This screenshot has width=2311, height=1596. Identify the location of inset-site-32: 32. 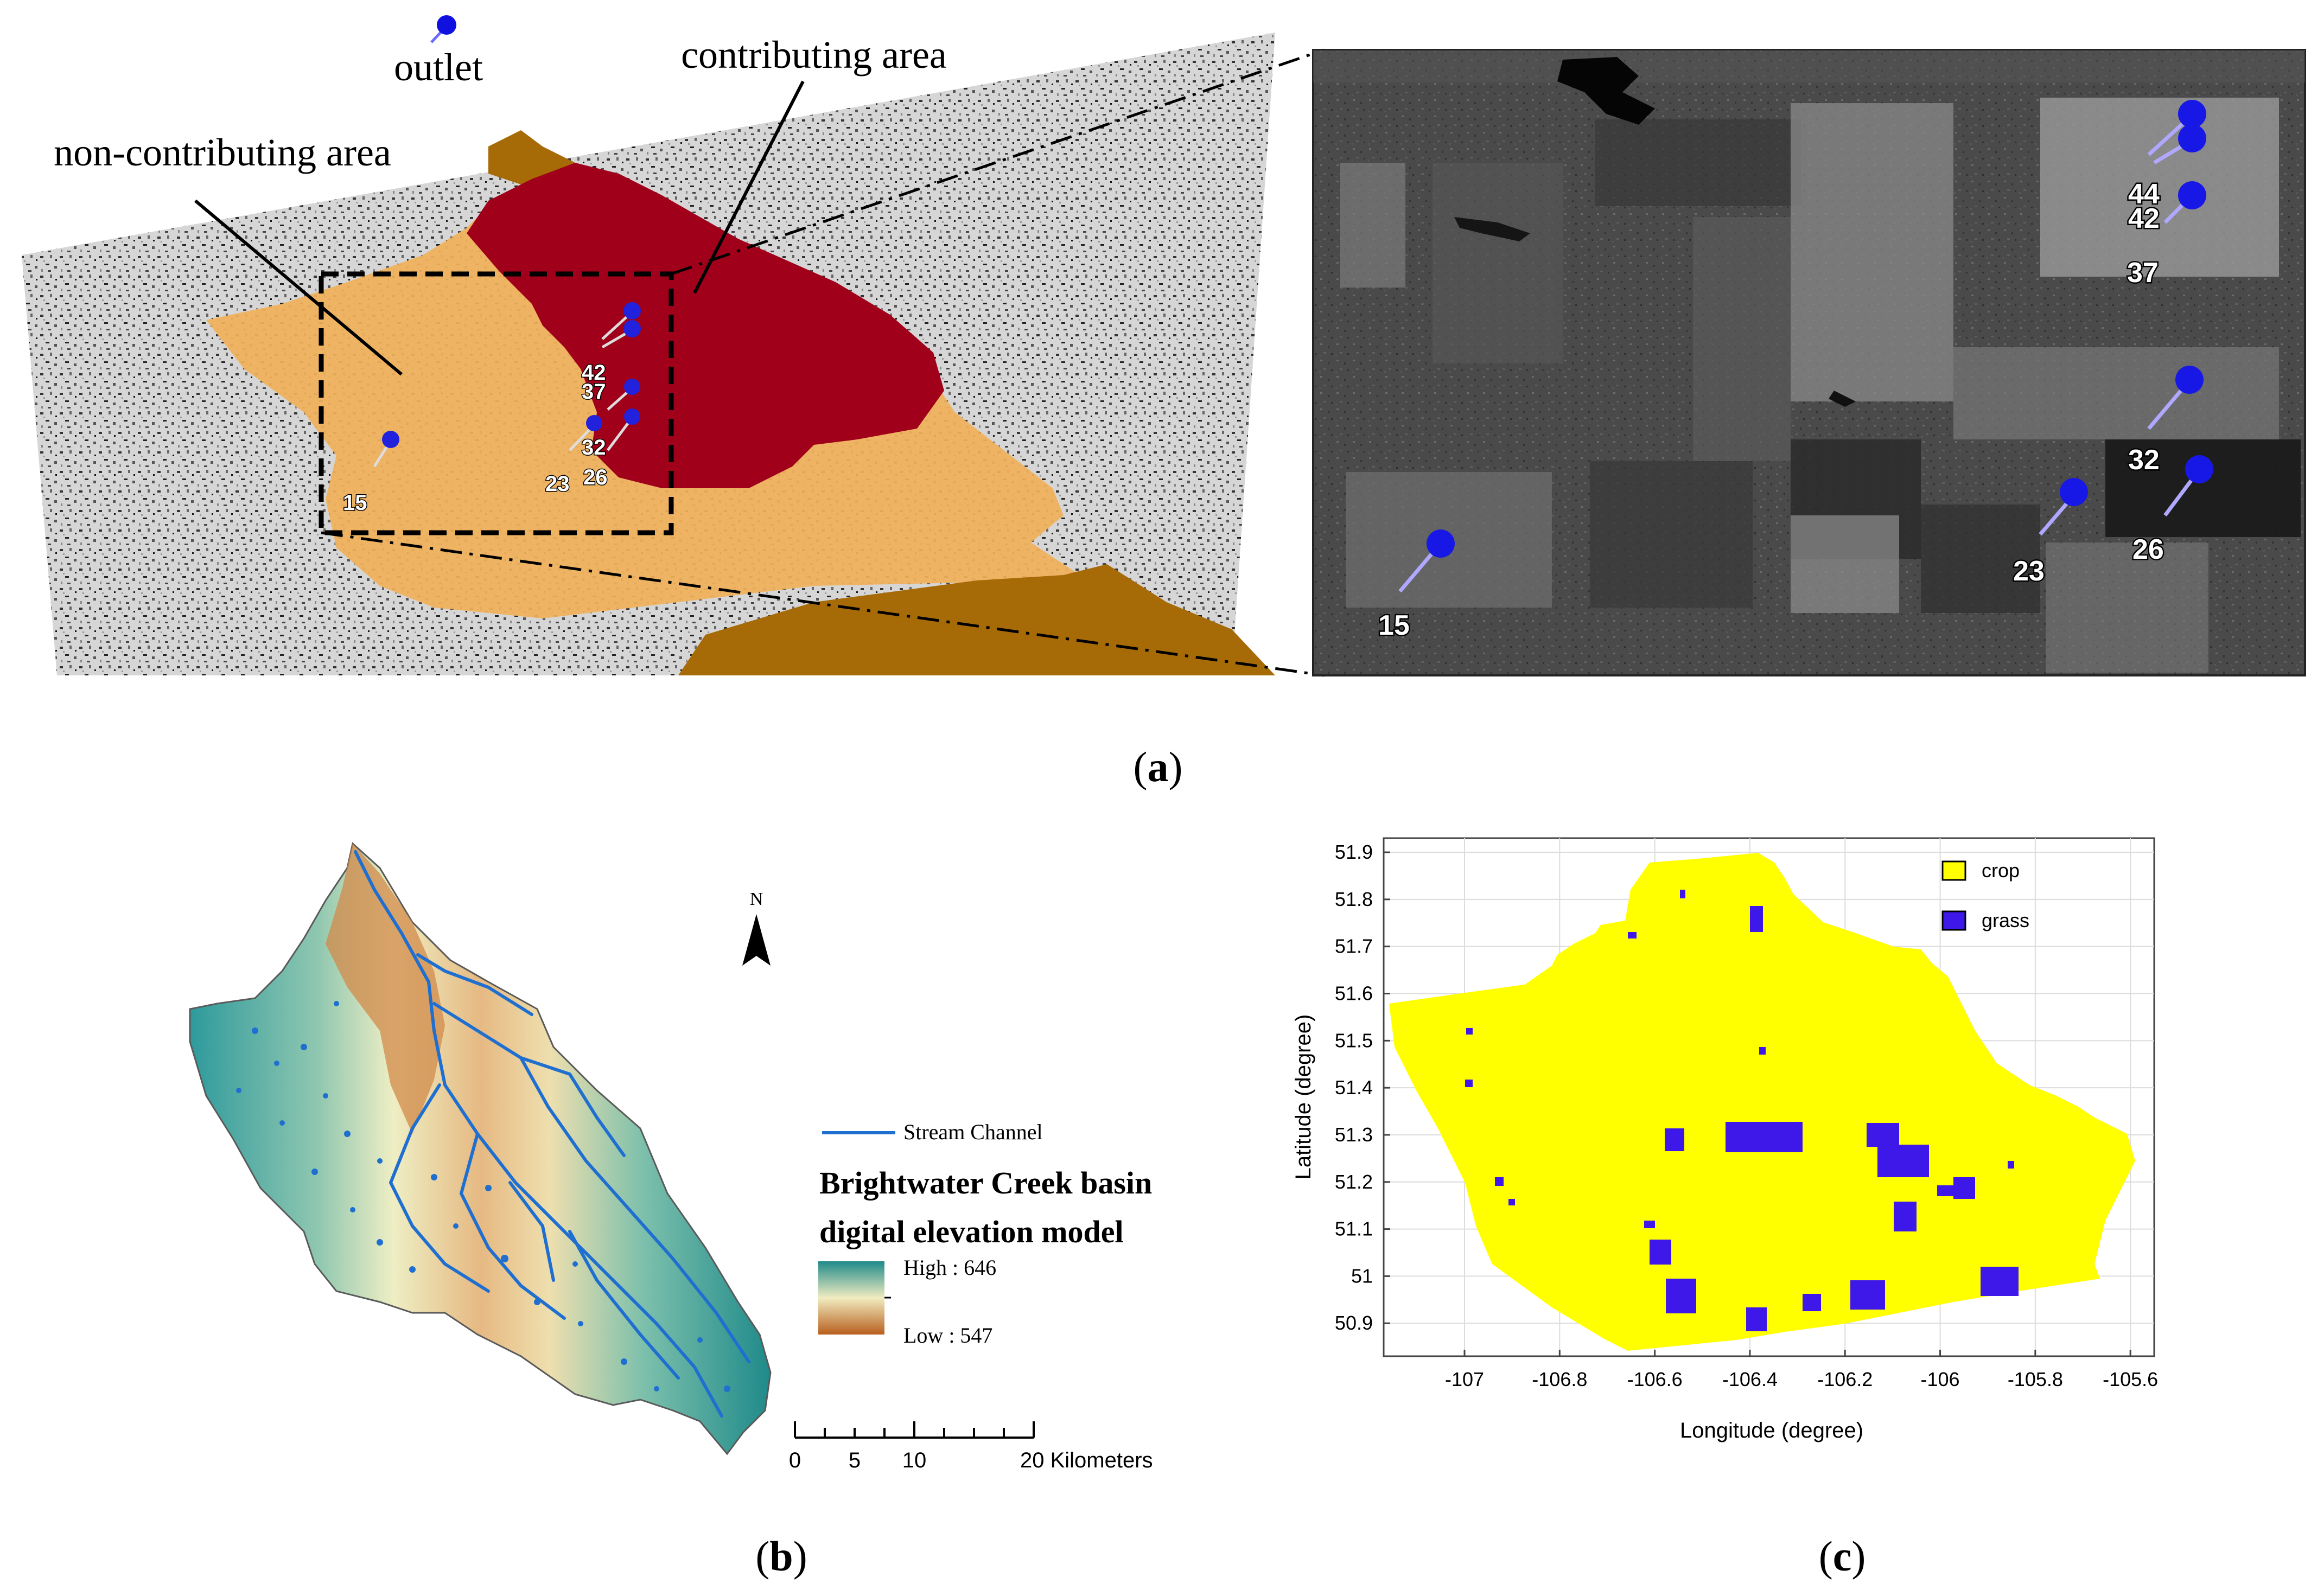
(2144, 460).